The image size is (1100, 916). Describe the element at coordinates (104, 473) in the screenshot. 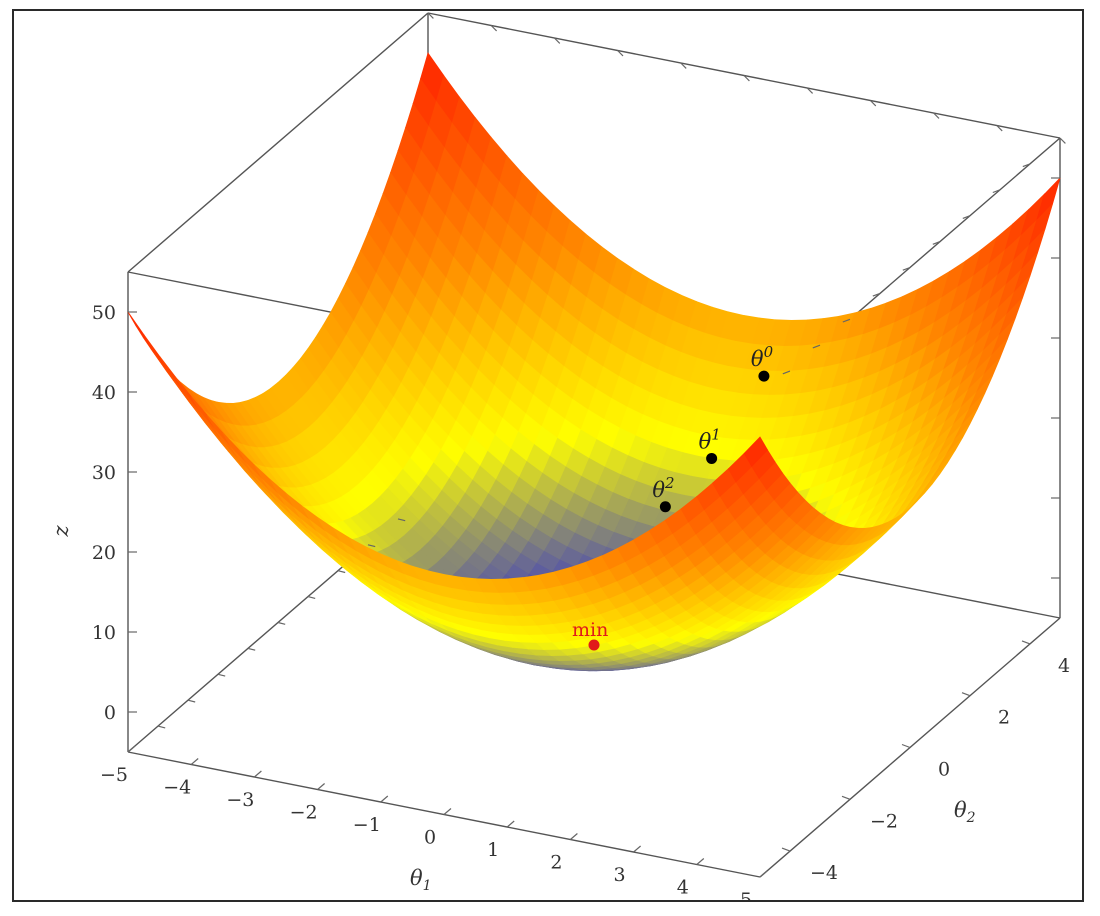

I see `z-tick-label: 30` at that location.